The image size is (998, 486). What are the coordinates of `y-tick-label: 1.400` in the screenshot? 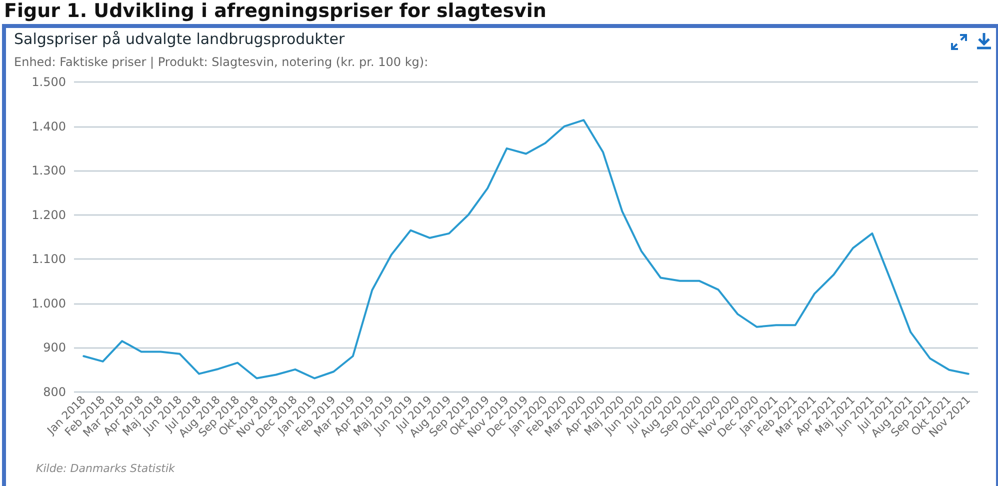 It's located at (49, 126).